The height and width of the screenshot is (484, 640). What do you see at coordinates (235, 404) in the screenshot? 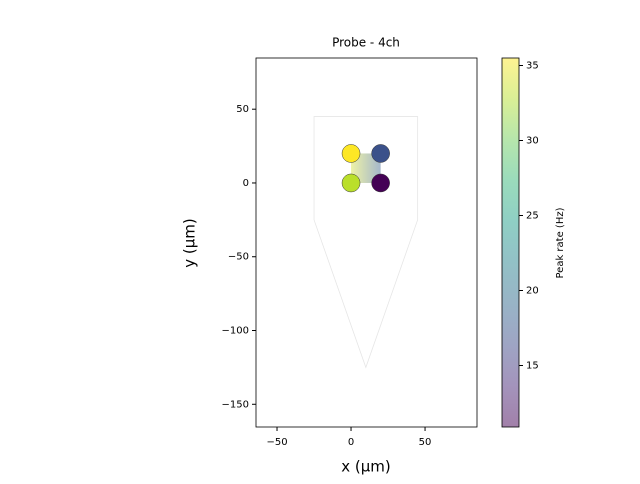
I see `y-tick-label: −150` at bounding box center [235, 404].